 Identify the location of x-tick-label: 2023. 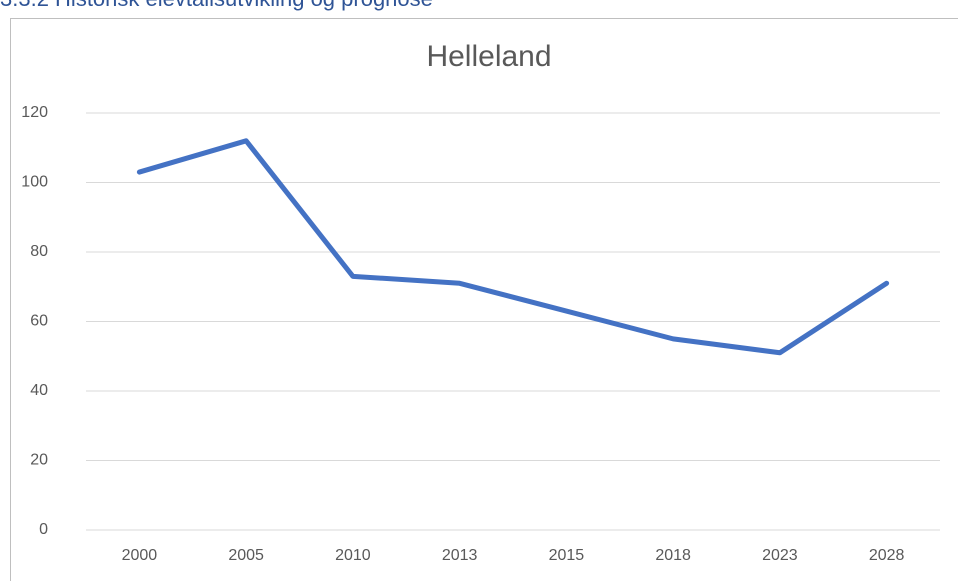
(780, 555).